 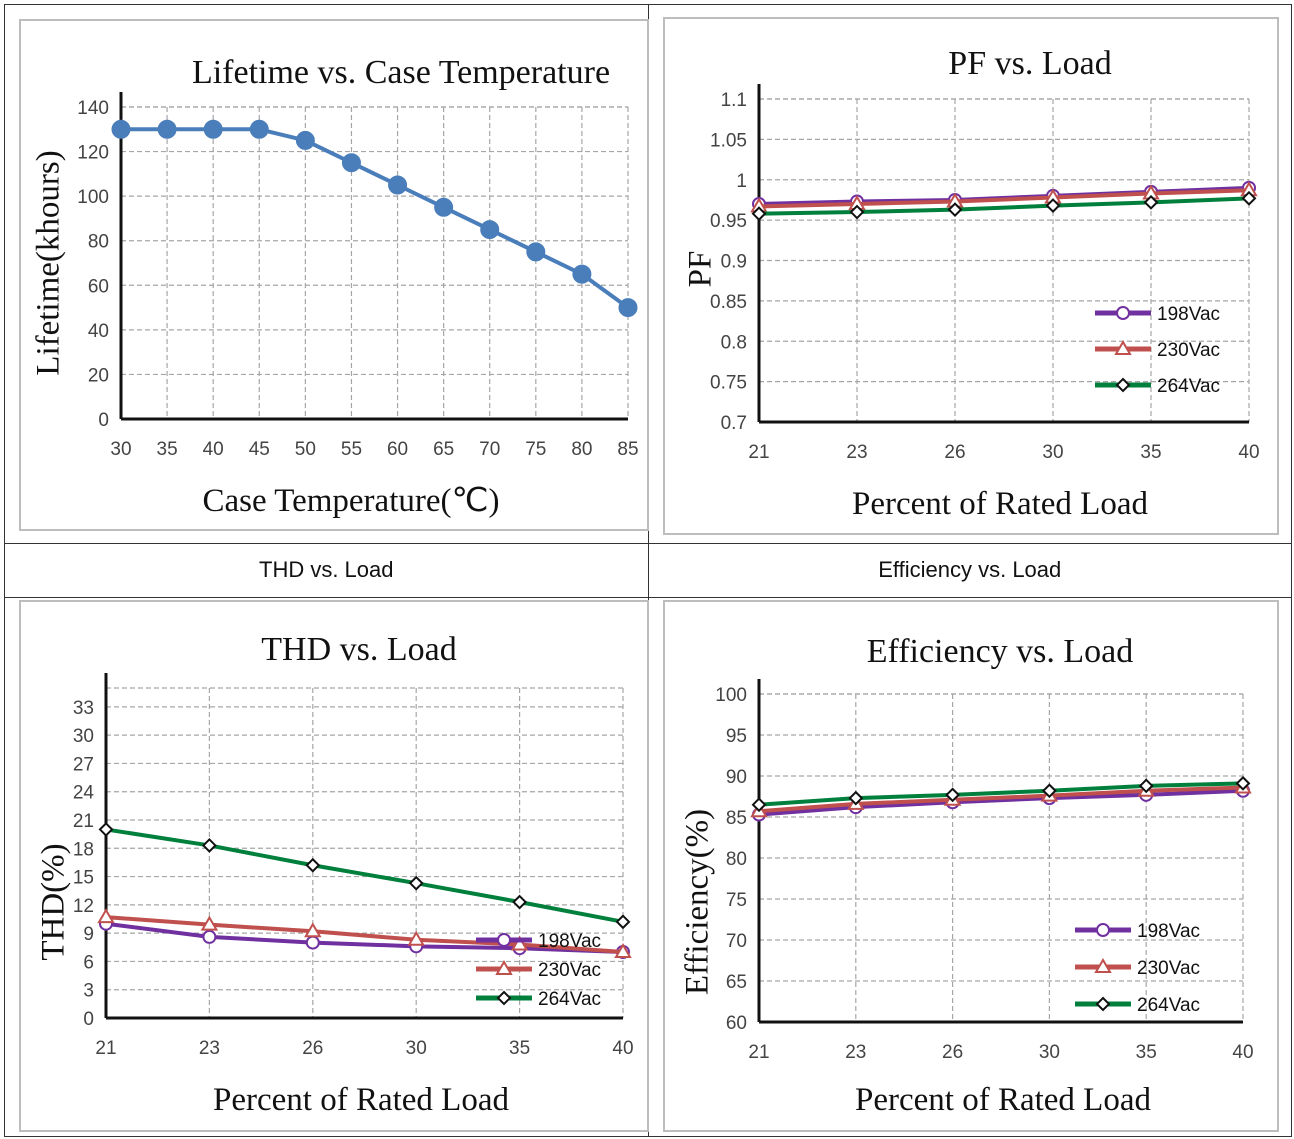 What do you see at coordinates (49, 262) in the screenshot?
I see `y-axis-title: Lifetime(khours)` at bounding box center [49, 262].